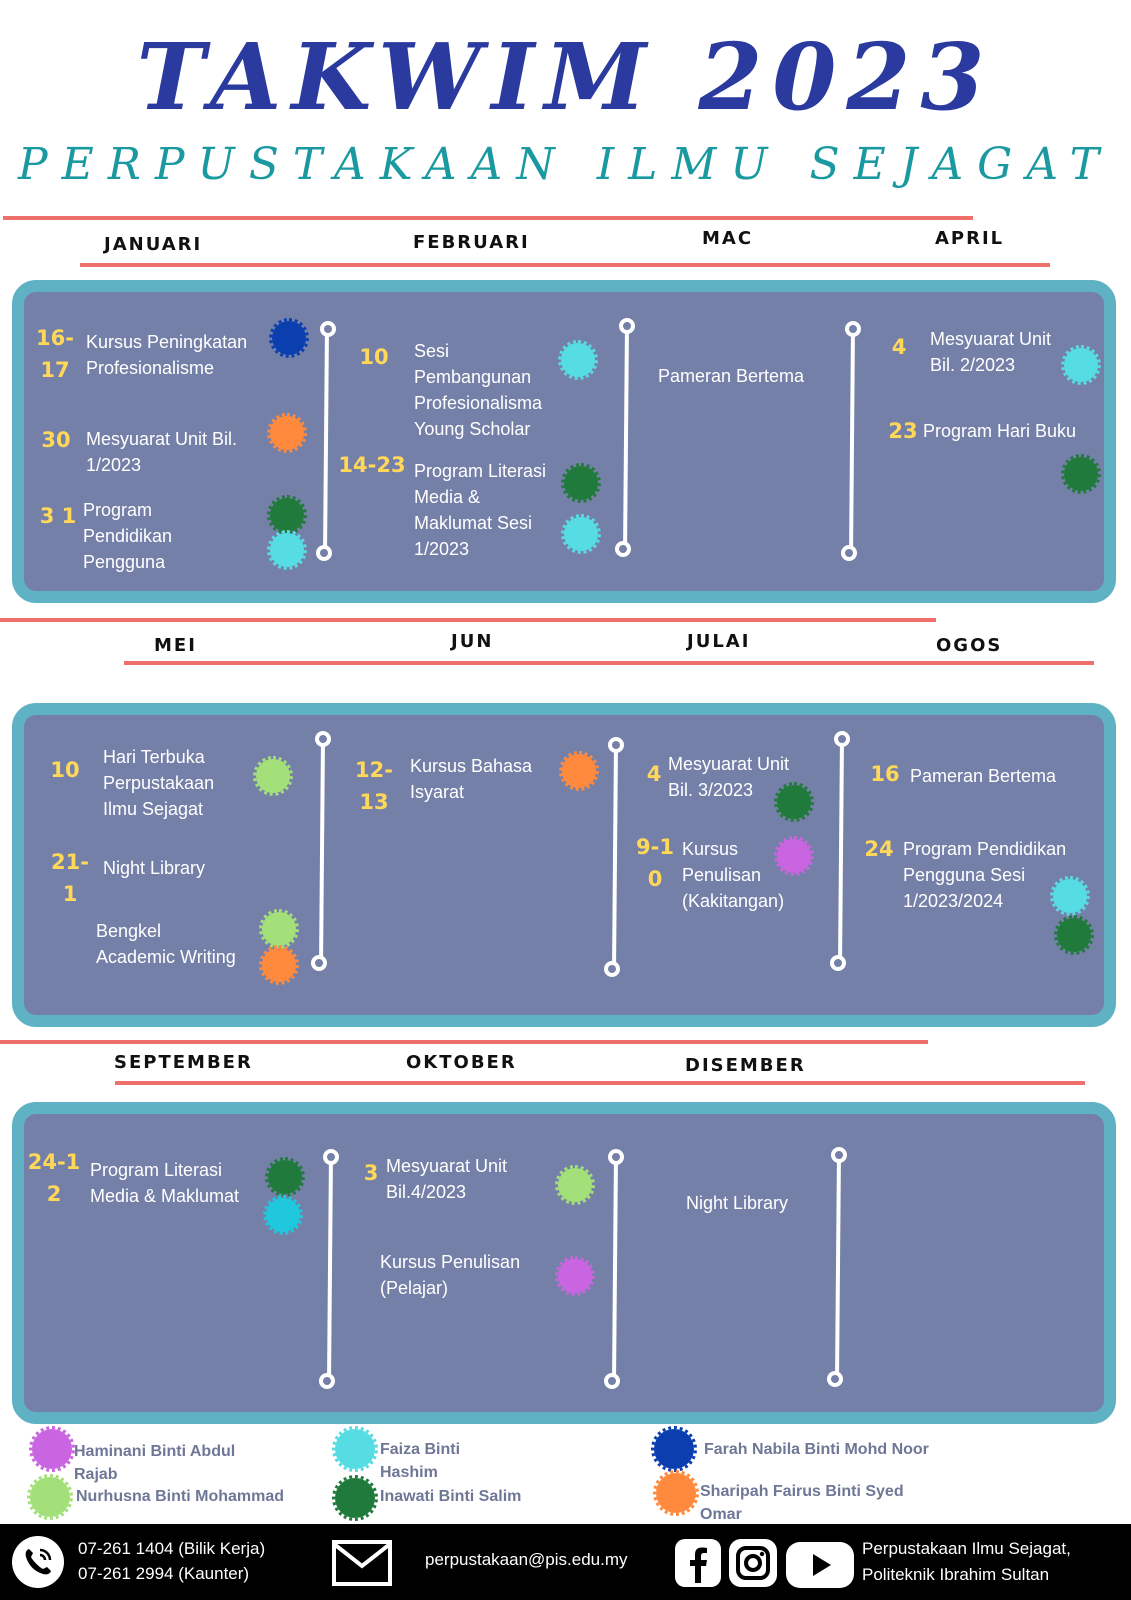  Describe the element at coordinates (155, 1463) in the screenshot. I see `legend-name: Haminani Binti Abdul Rajab` at that location.